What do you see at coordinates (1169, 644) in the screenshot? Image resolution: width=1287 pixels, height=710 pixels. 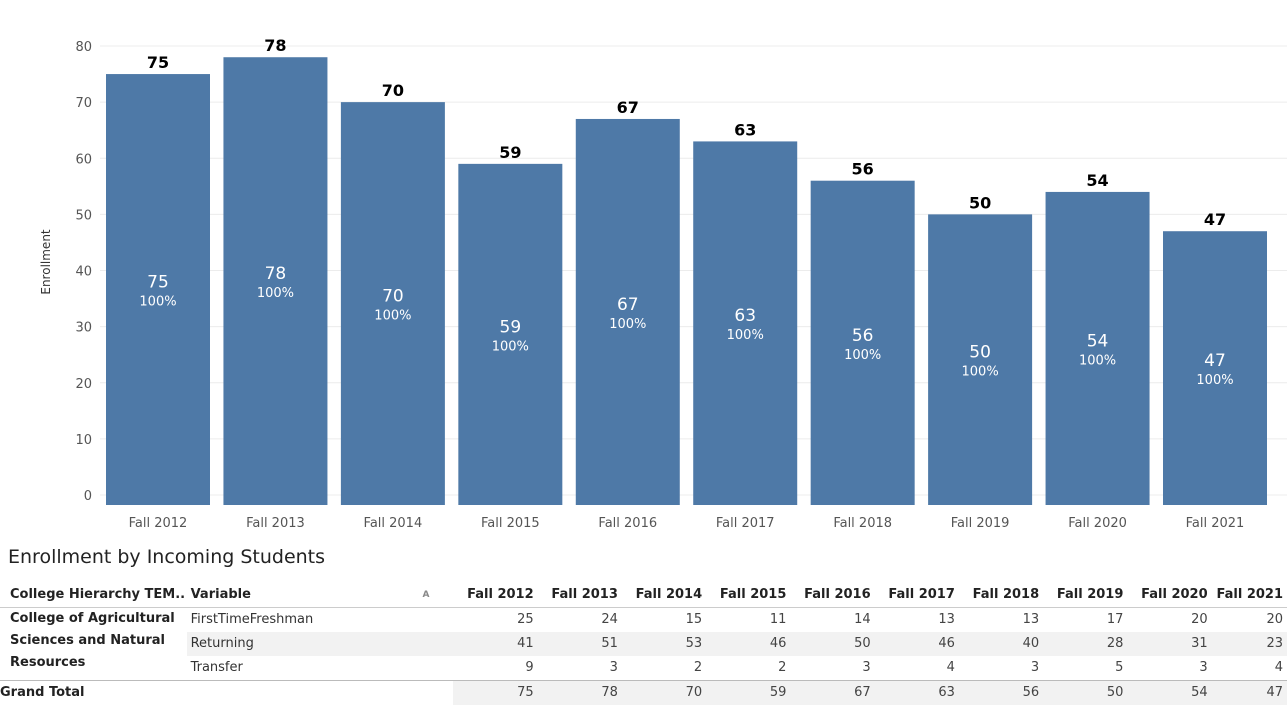 I see `value-cell: 31` at bounding box center [1169, 644].